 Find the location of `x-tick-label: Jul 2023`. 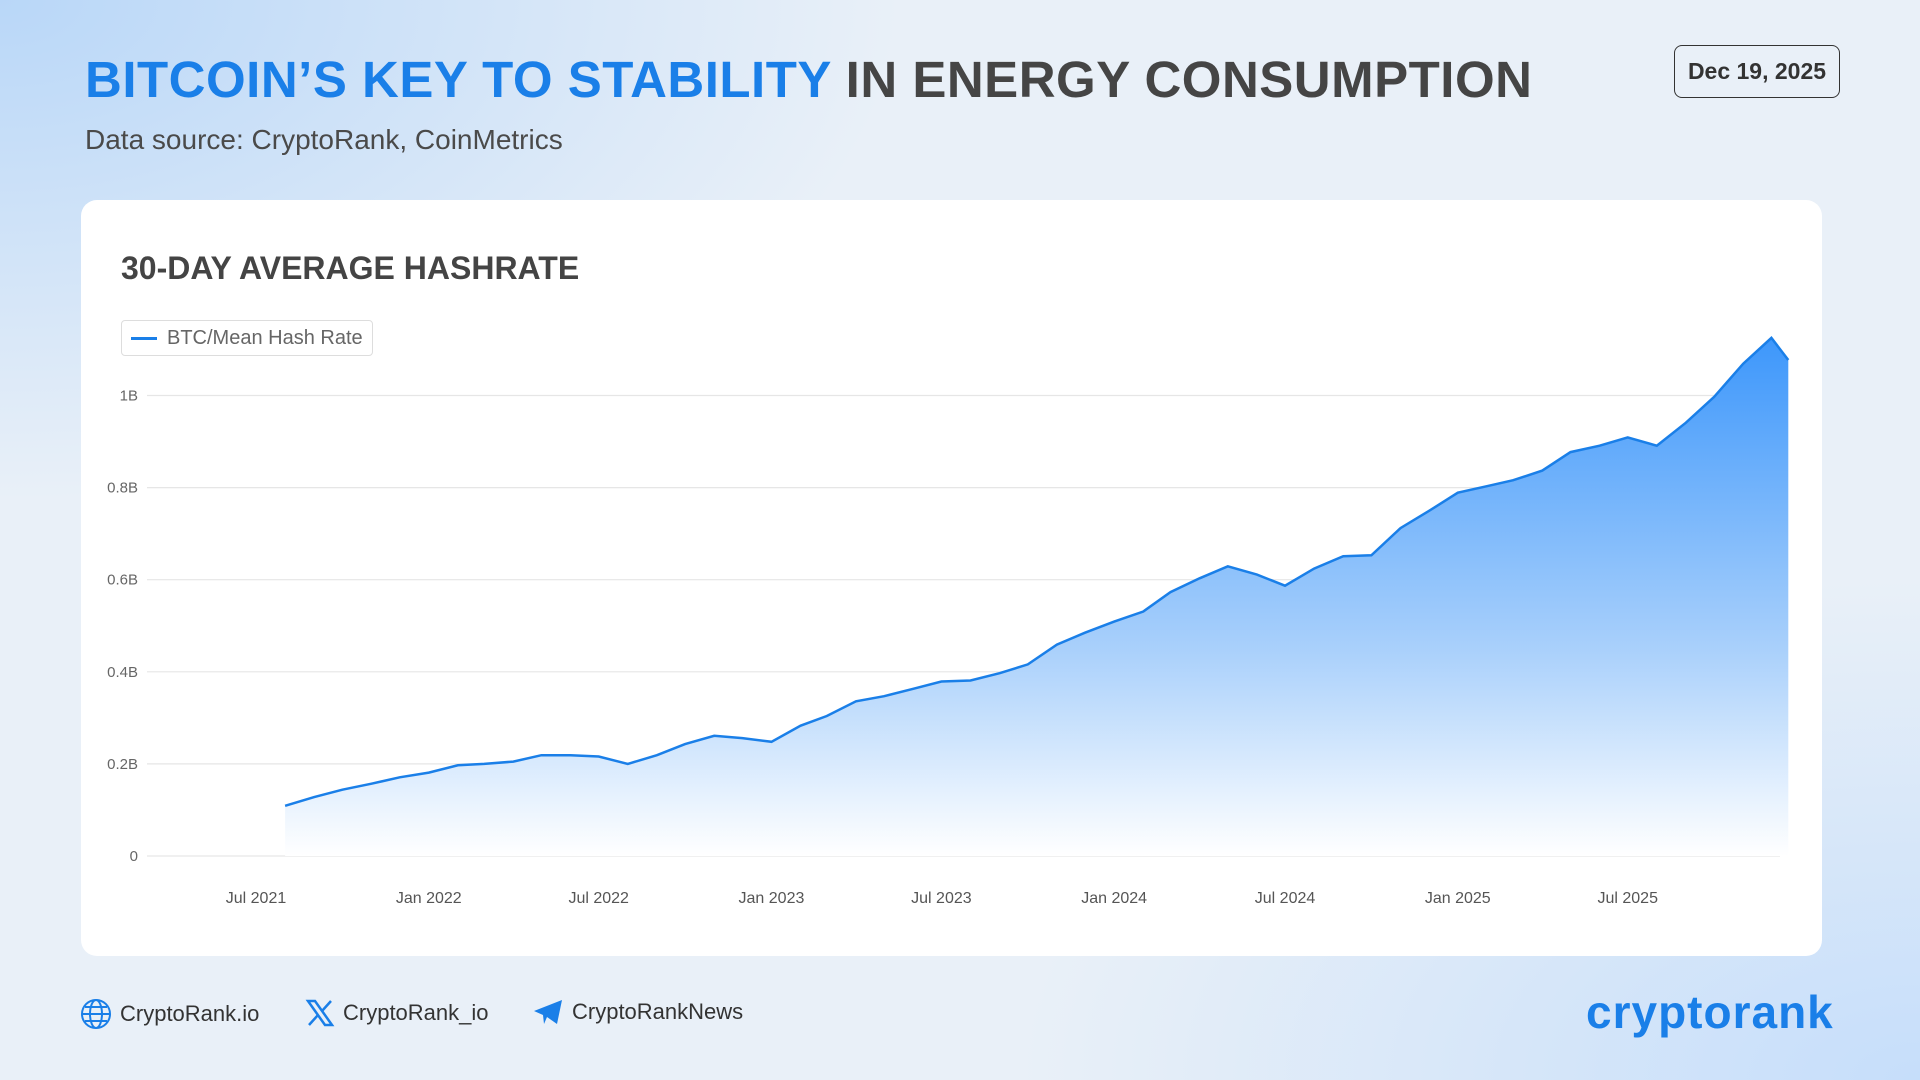

x-tick-label: Jul 2023 is located at coordinates (941, 898).